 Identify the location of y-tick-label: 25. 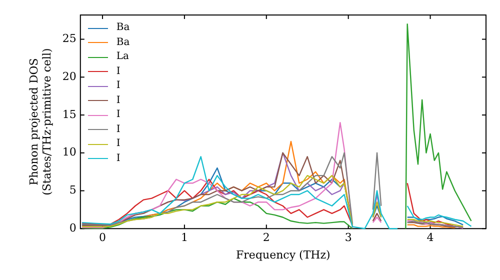
(69, 39).